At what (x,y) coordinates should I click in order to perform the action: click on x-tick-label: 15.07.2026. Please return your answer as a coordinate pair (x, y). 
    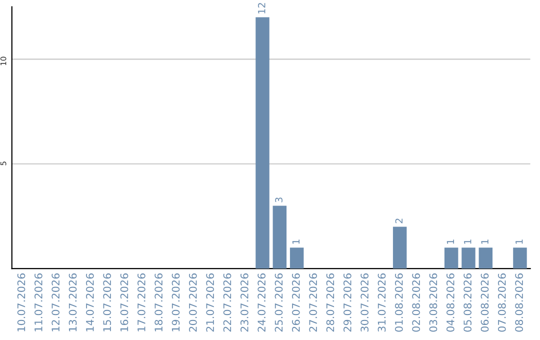
    Looking at the image, I should click on (107, 302).